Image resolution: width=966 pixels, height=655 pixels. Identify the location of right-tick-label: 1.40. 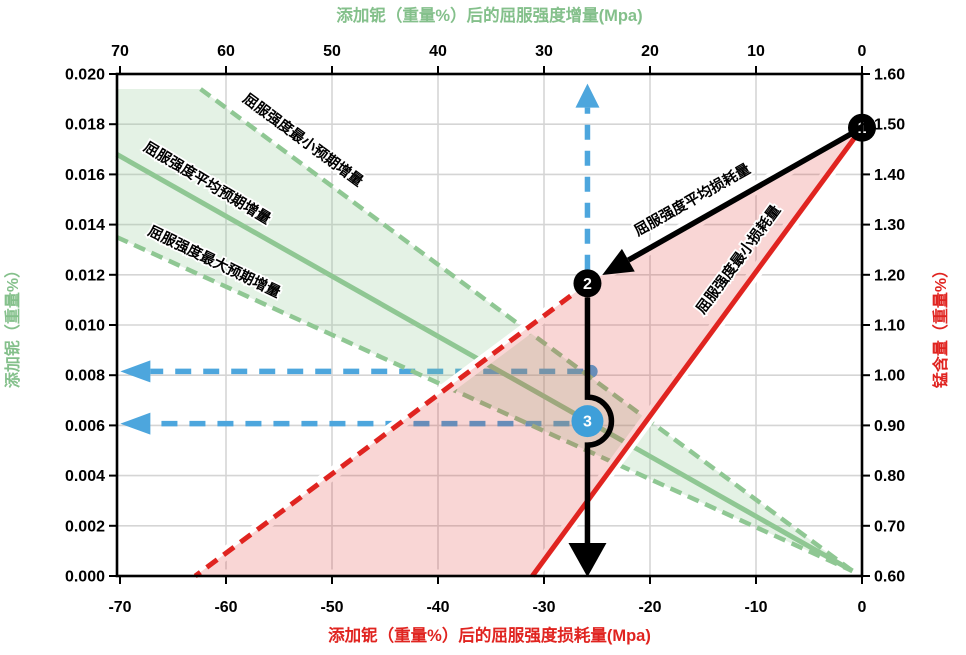
(889, 175).